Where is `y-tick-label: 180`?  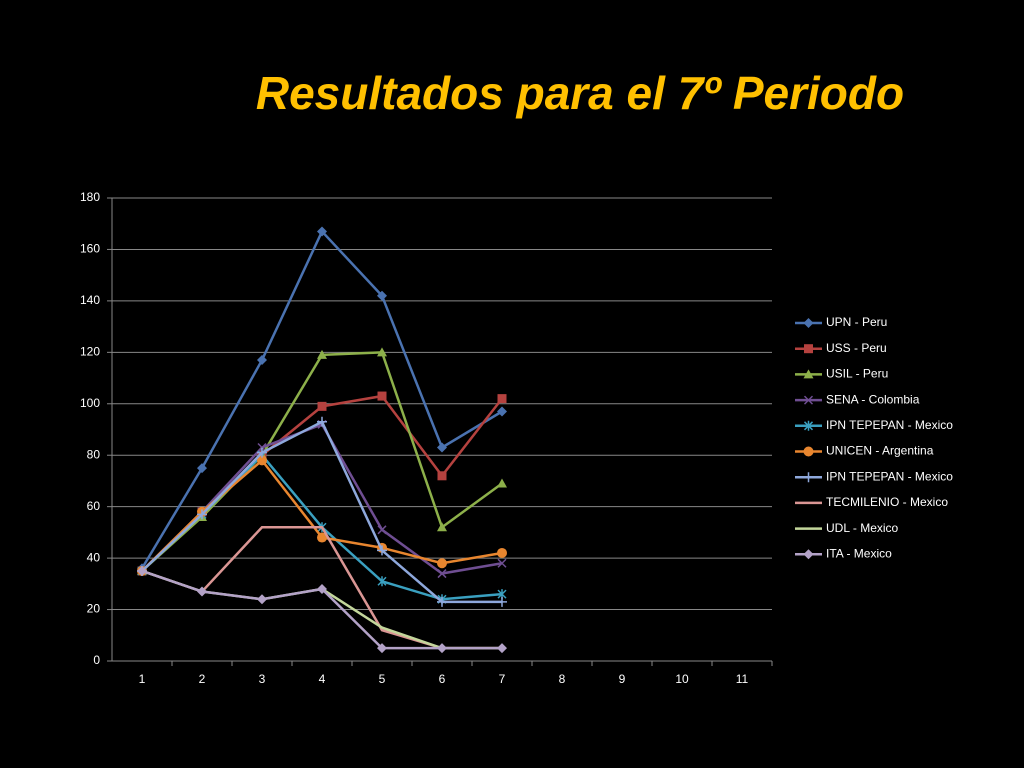 y-tick-label: 180 is located at coordinates (90, 197).